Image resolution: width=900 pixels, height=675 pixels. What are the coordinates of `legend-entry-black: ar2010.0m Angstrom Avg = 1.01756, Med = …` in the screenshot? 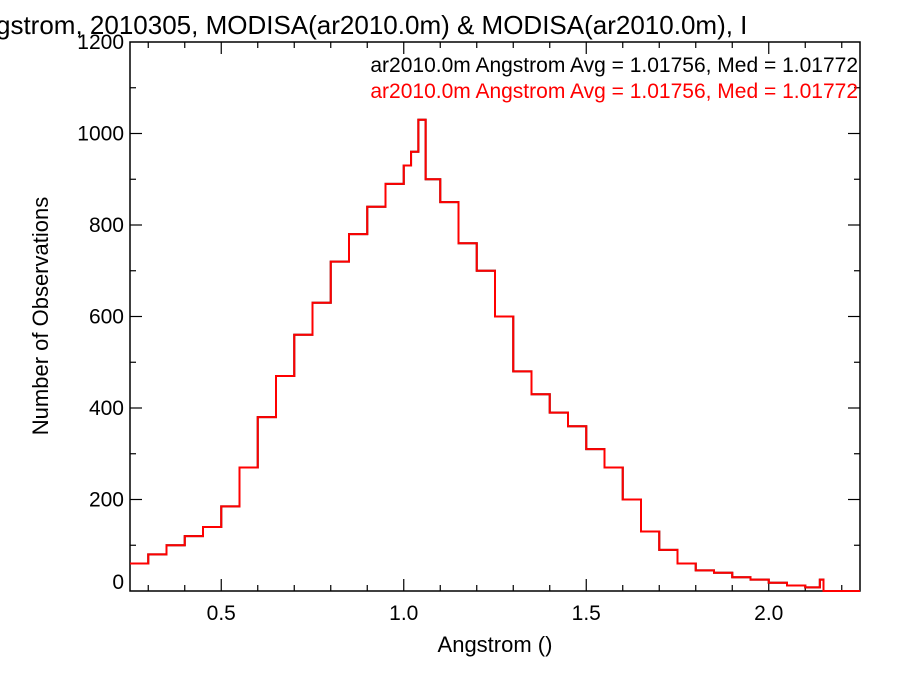 It's located at (614, 65).